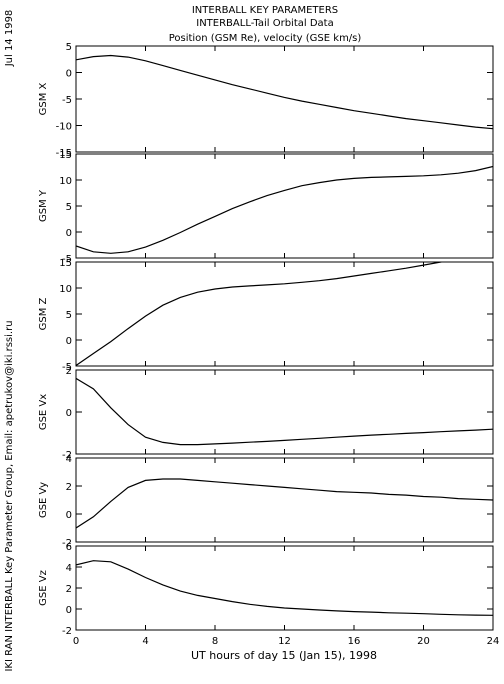 Image resolution: width=504 pixels, height=684 pixels. What do you see at coordinates (215, 641) in the screenshot?
I see `x-tick-label: 8` at bounding box center [215, 641].